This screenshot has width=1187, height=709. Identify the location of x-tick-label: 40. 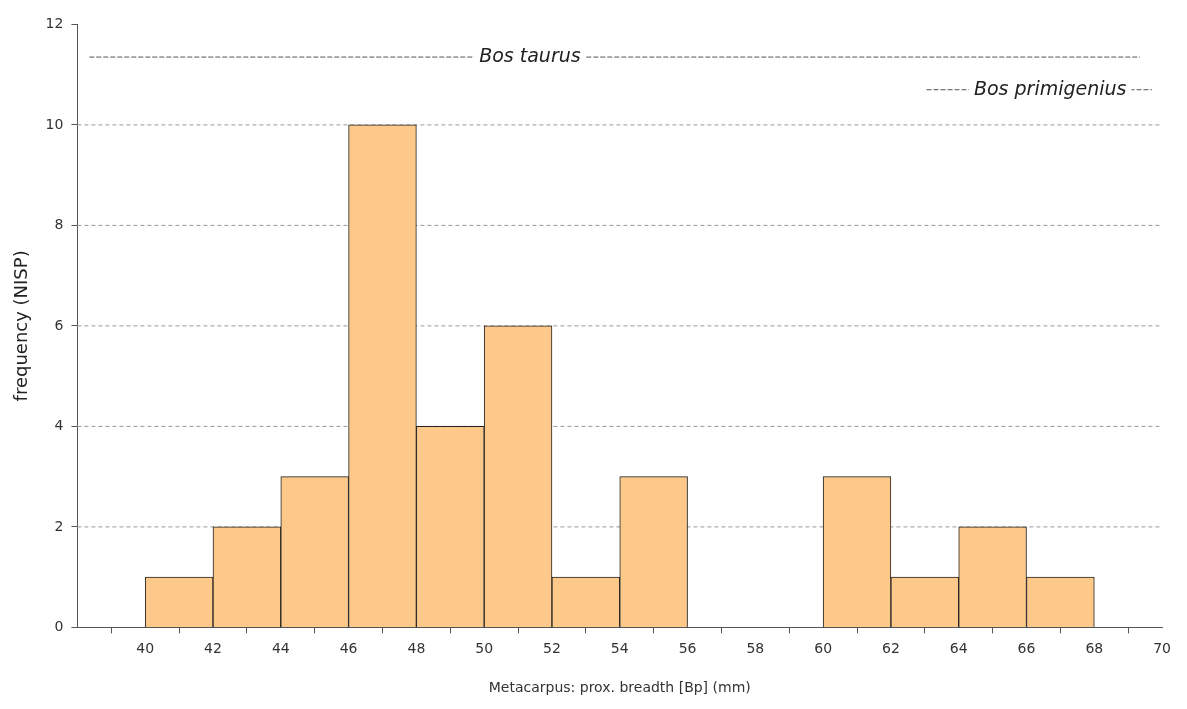
(145, 648).